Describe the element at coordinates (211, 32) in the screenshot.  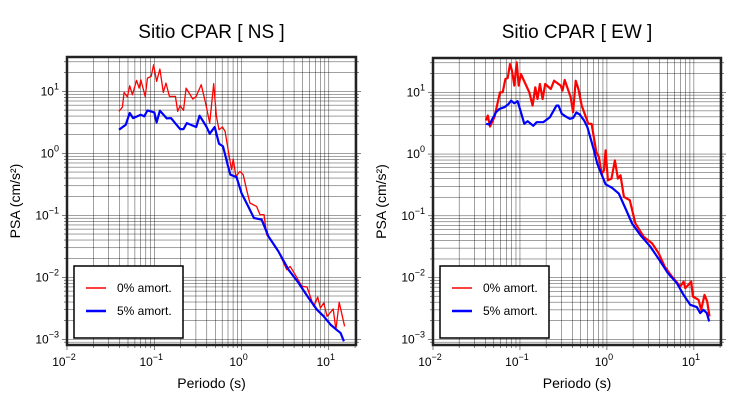
I see `chart-title: Sitio CPAR [ NS ]` at that location.